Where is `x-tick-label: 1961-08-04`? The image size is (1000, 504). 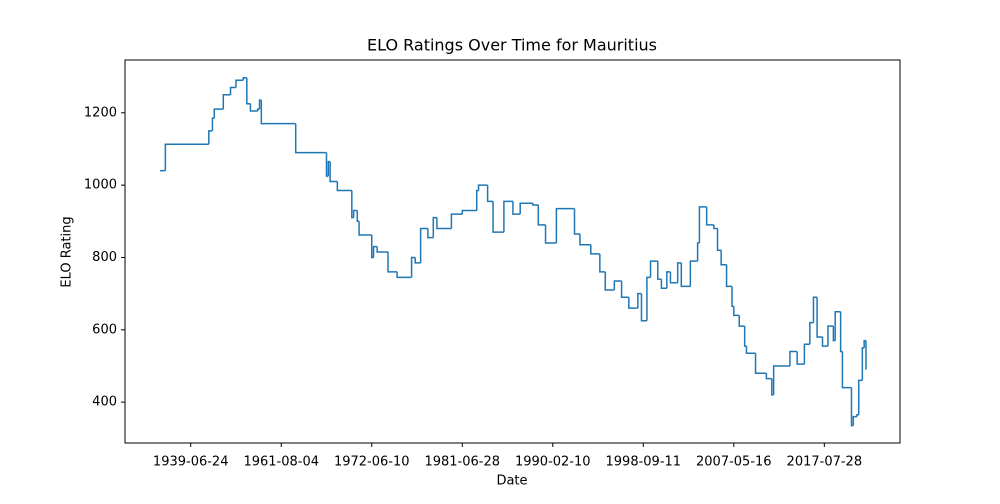 x-tick-label: 1961-08-04 is located at coordinates (281, 462).